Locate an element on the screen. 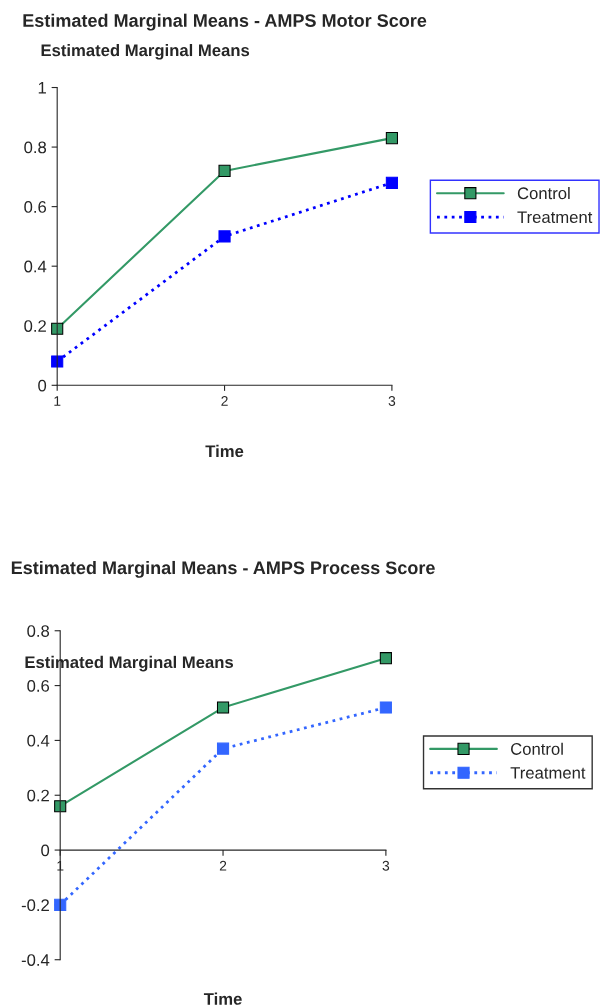 Image resolution: width=602 pixels, height=1006 pixels. y-tick-label: -0.2 is located at coordinates (35, 905).